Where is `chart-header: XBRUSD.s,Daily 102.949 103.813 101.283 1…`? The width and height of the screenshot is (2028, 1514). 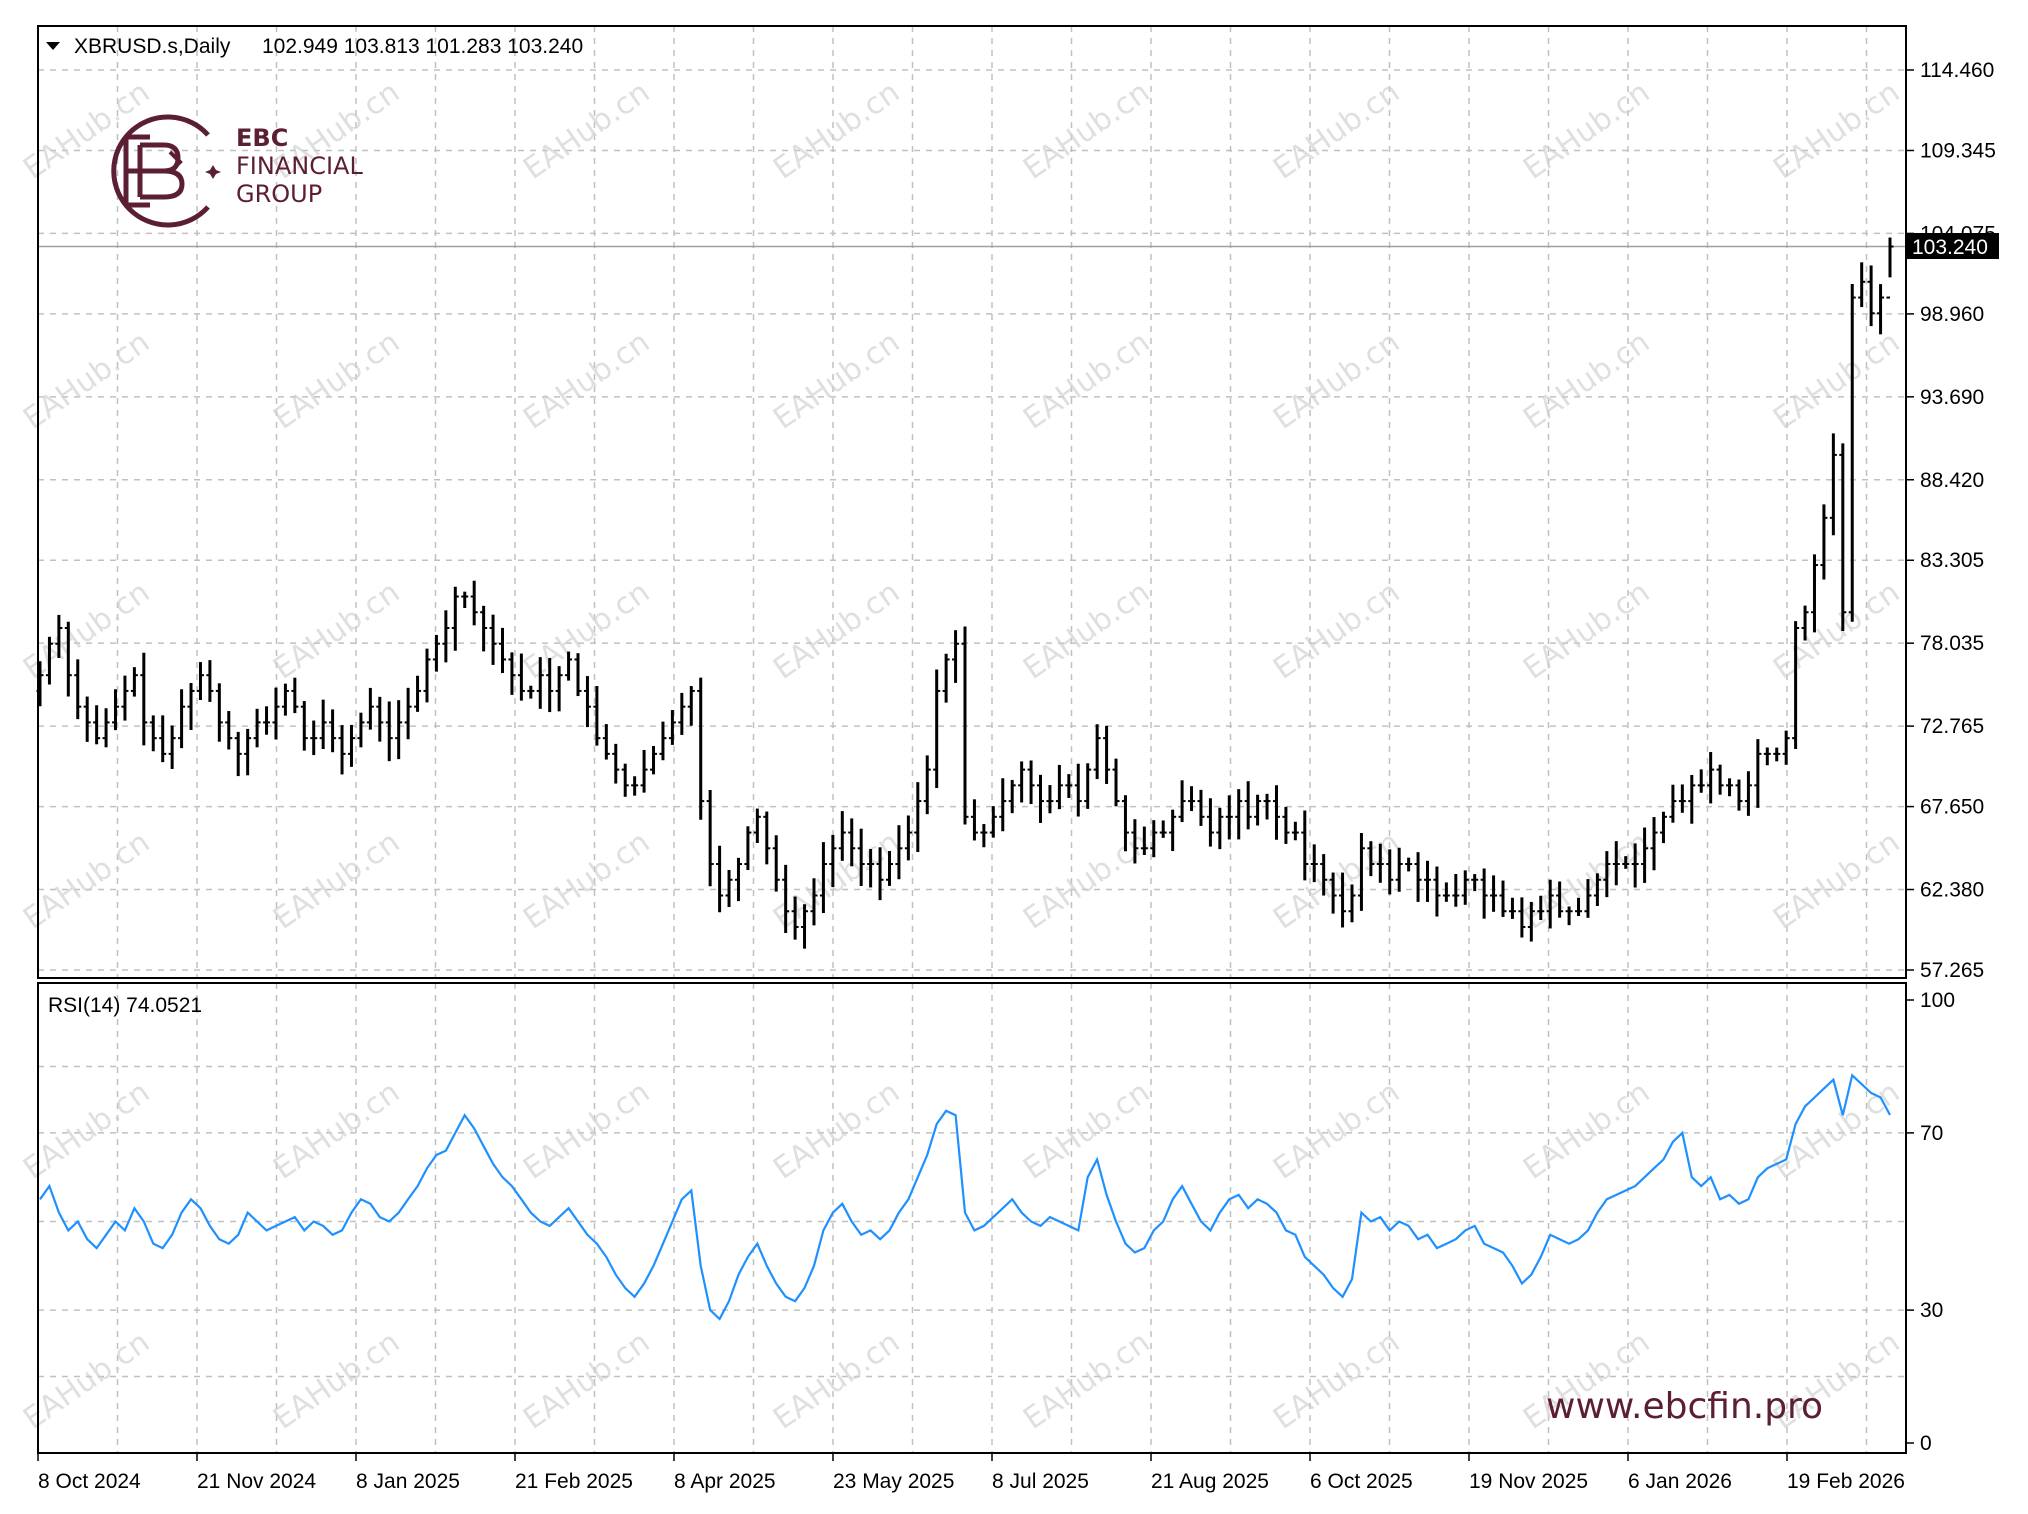
chart-header: XBRUSD.s,Daily 102.949 103.813 101.283 1… is located at coordinates (314, 46).